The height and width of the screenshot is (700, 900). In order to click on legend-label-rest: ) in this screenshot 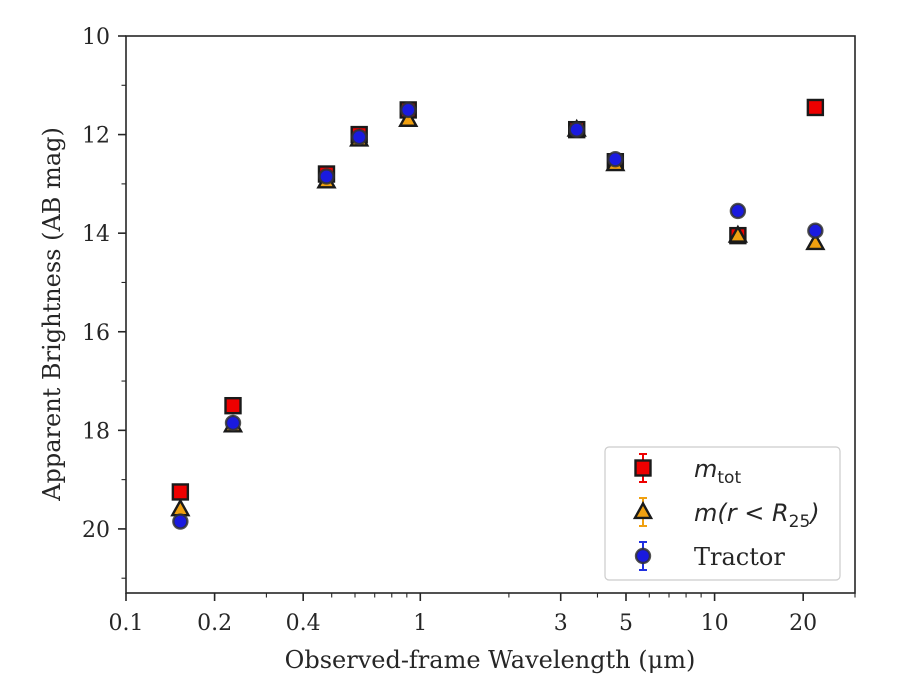, I will do `click(813, 513)`.